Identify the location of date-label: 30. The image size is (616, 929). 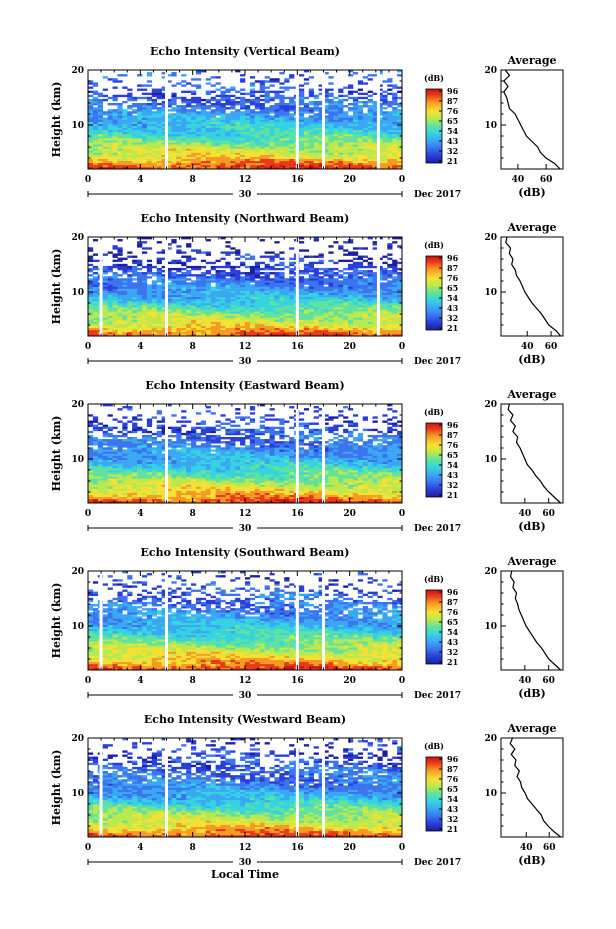
(245, 195).